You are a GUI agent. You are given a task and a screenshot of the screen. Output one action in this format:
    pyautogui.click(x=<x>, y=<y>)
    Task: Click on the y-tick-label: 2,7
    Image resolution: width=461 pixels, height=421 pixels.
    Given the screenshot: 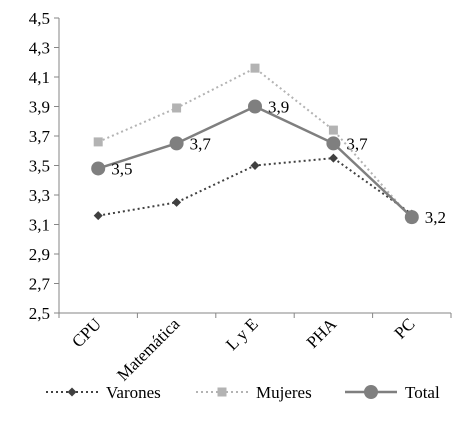 What is the action you would take?
    pyautogui.click(x=40, y=284)
    